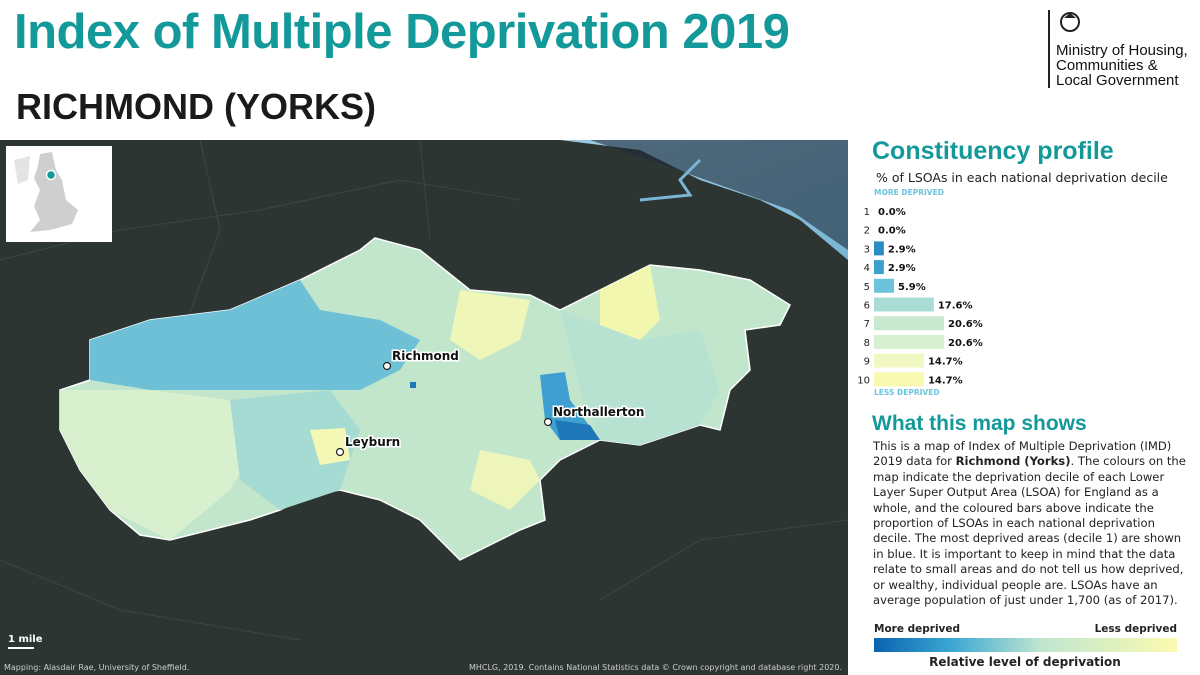 This screenshot has height=675, width=1200. What do you see at coordinates (1107, 65) in the screenshot?
I see `logo-line: Communities &` at bounding box center [1107, 65].